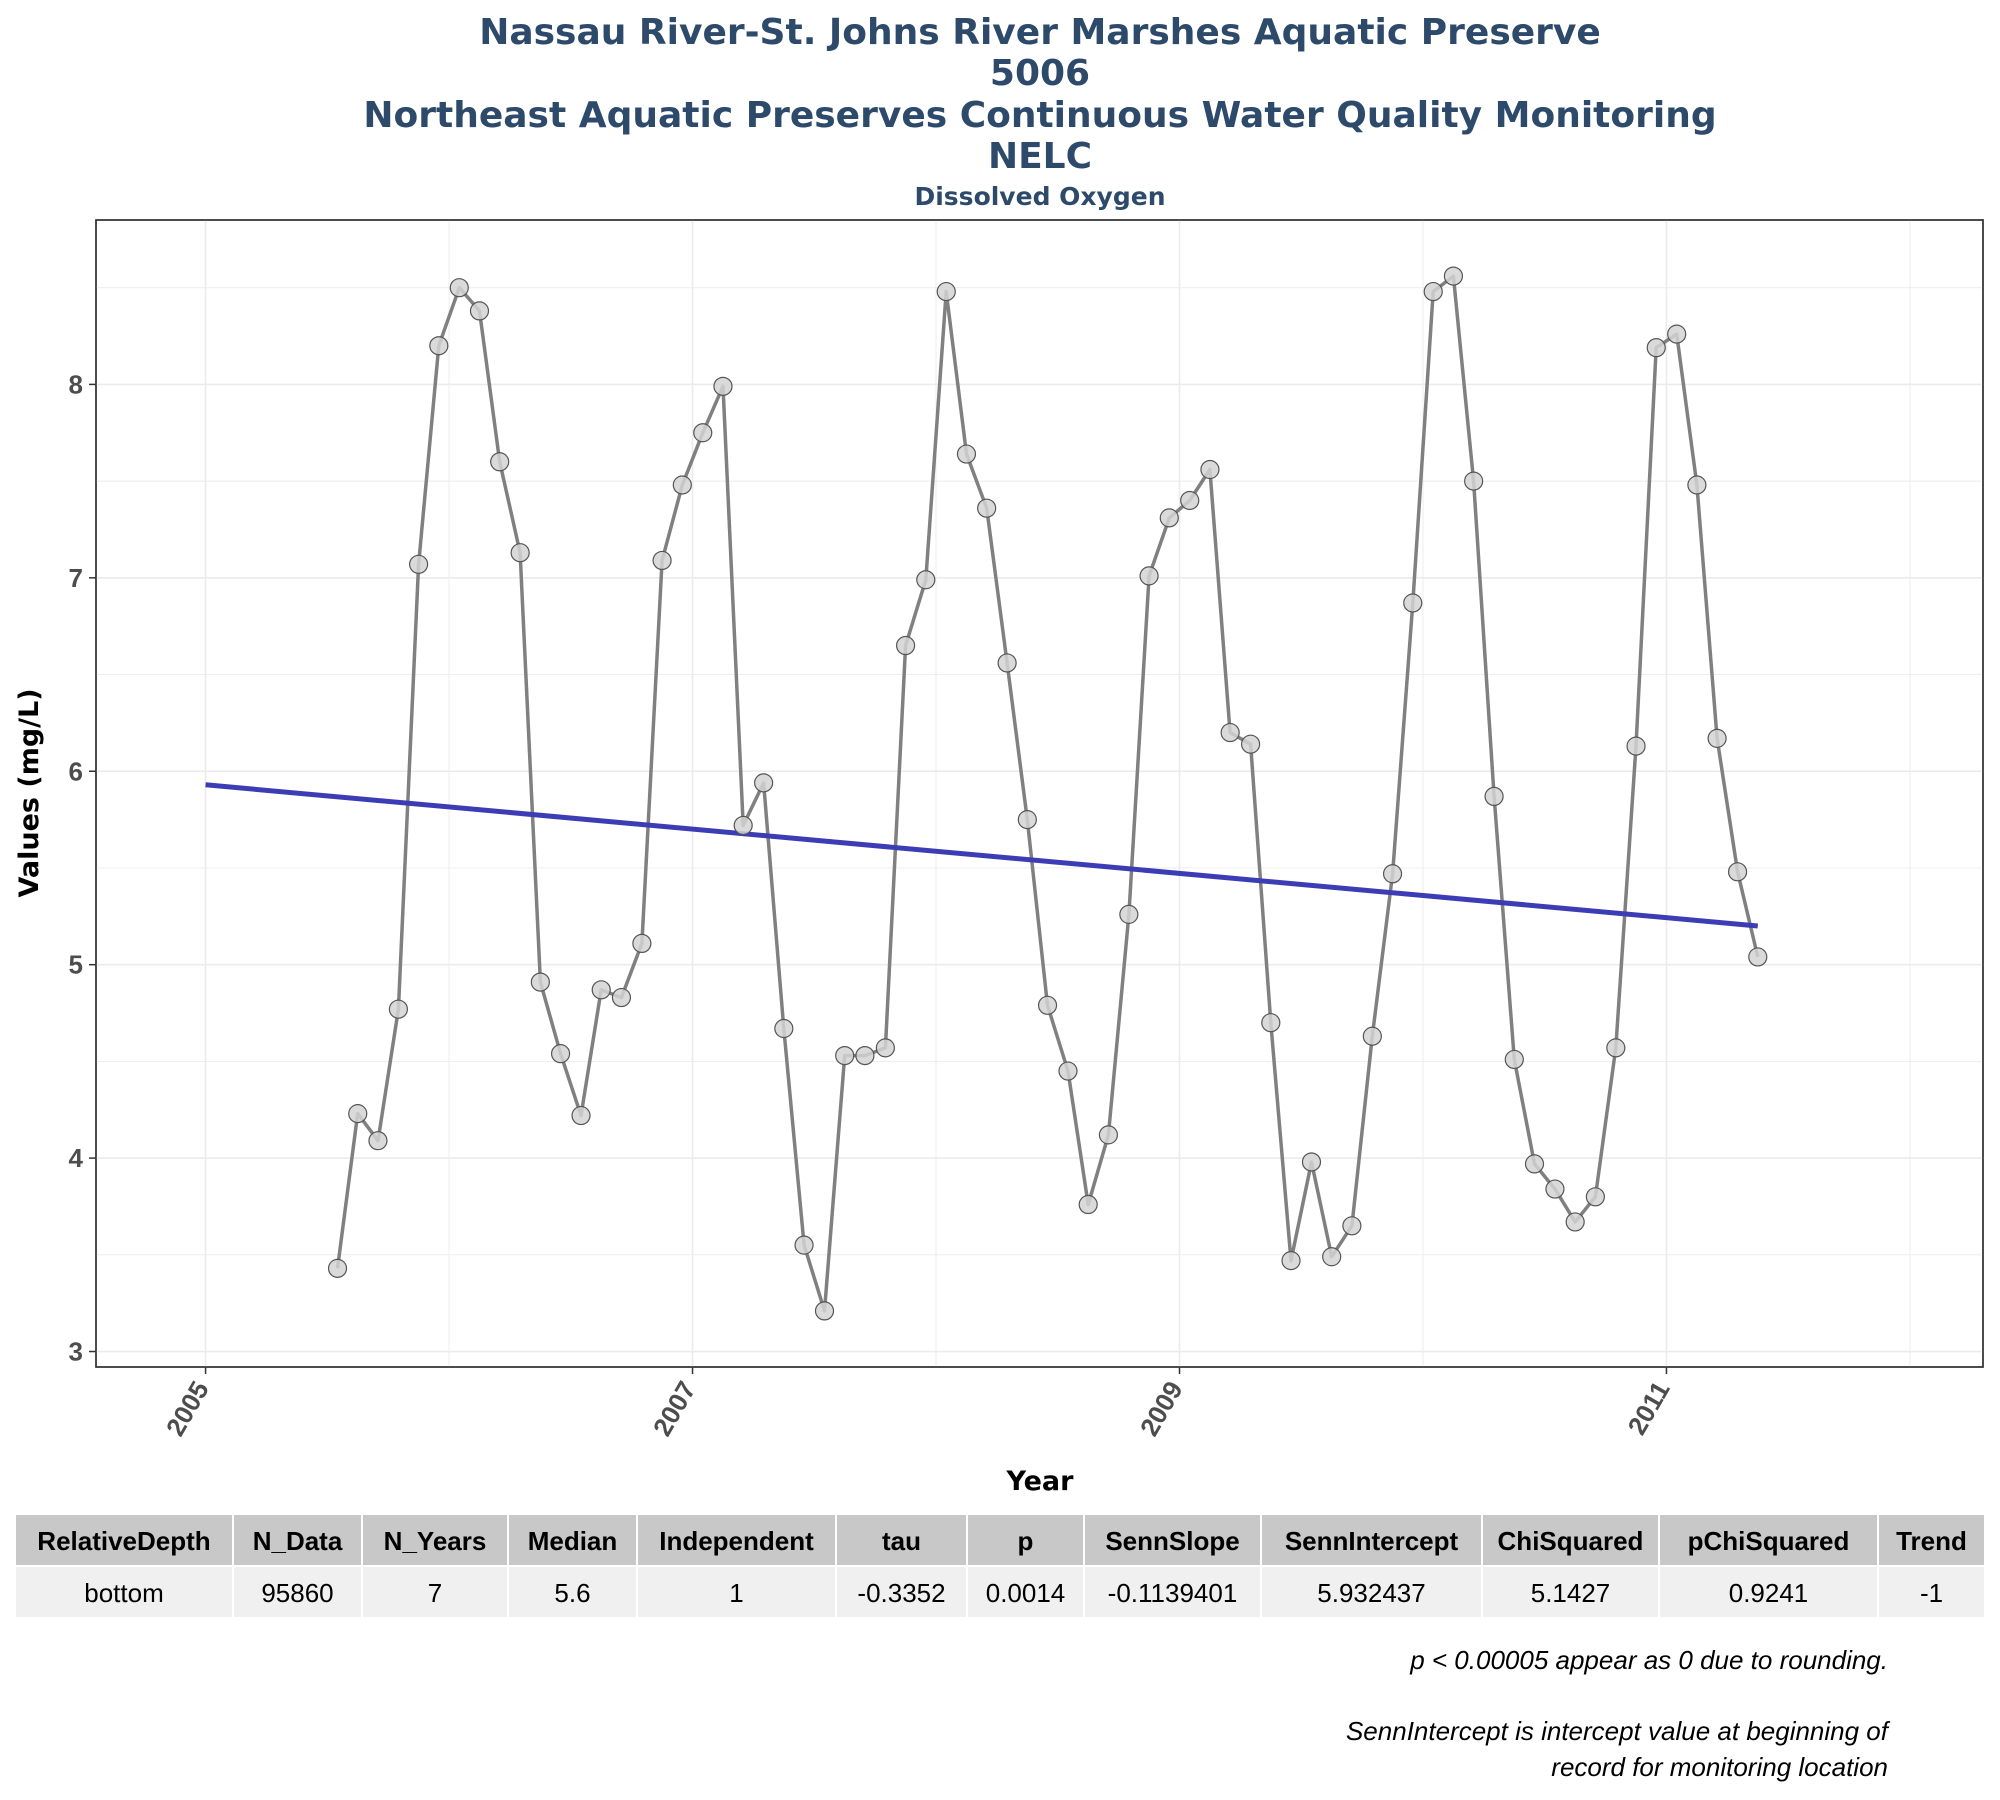 The width and height of the screenshot is (2000, 1800). Describe the element at coordinates (76, 384) in the screenshot. I see `y-tick-label: 8` at that location.